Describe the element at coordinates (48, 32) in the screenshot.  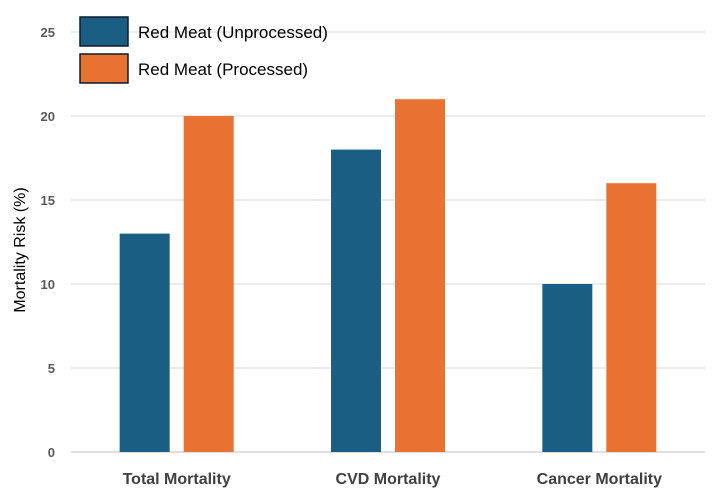
I see `y-tick-label: 25` at that location.